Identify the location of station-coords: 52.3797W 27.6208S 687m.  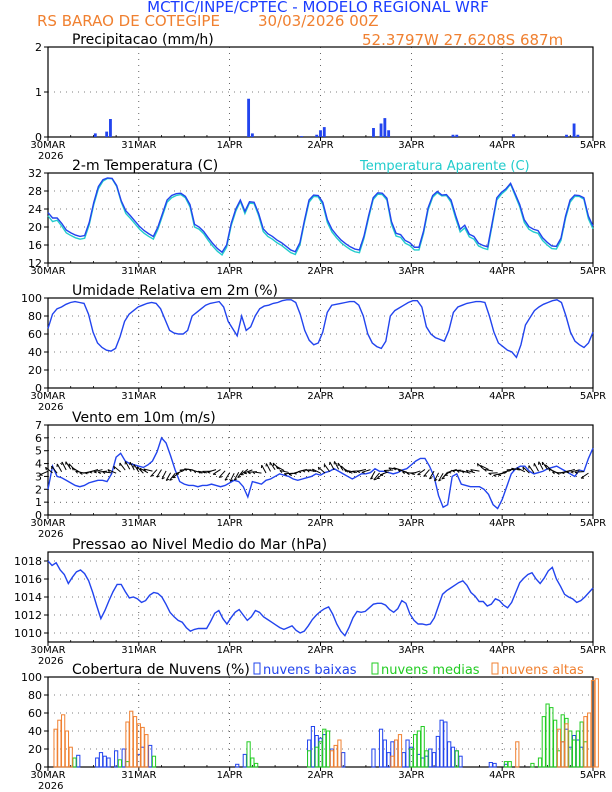
(462, 40).